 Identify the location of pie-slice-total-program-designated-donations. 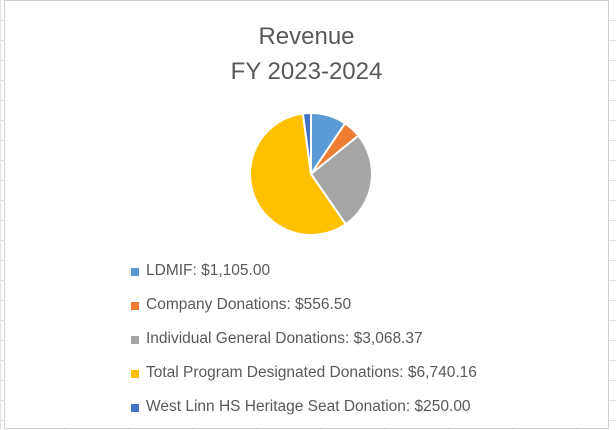
(298, 174).